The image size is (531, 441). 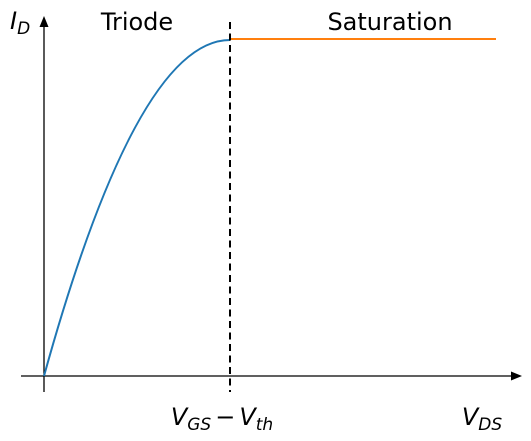 I want to click on x-axis-label-main: V, so click(x=471, y=417).